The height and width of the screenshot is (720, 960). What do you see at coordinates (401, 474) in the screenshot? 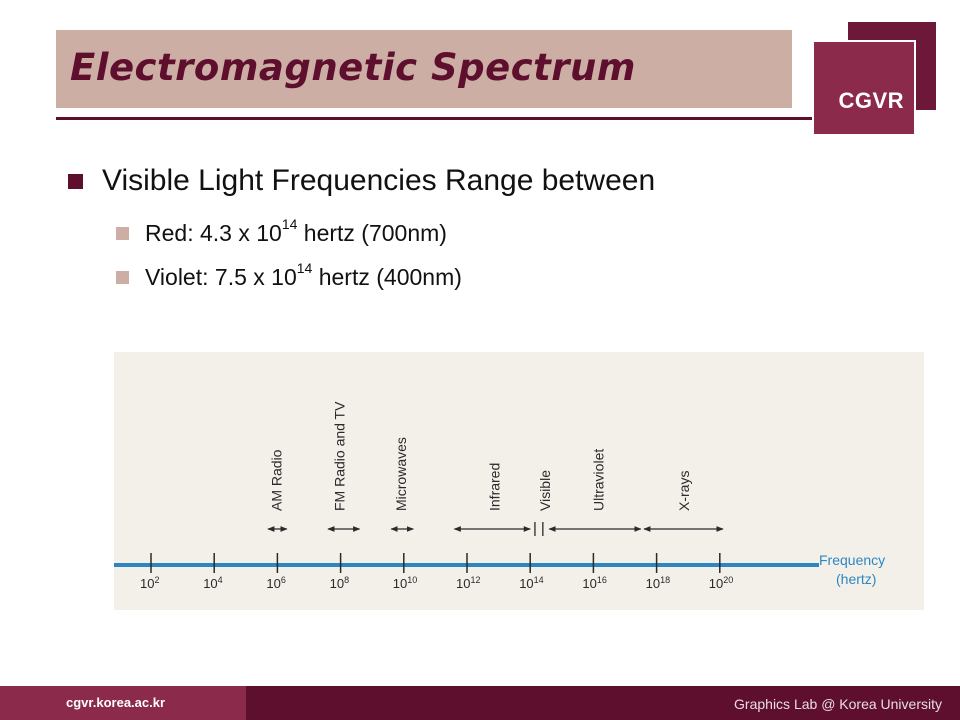
I see `band-label-2: Microwaves` at bounding box center [401, 474].